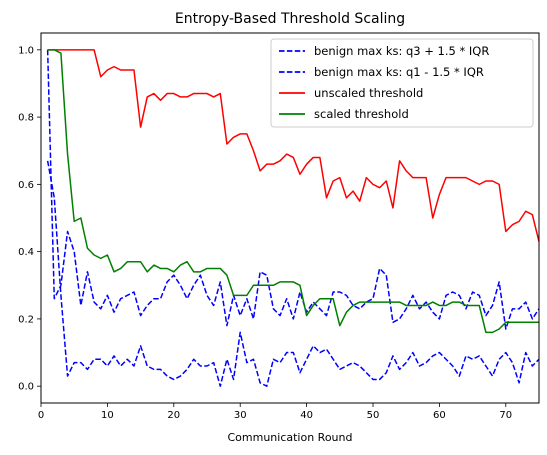 The height and width of the screenshot is (455, 547). What do you see at coordinates (26, 185) in the screenshot?
I see `y-tick-label: 0.6` at bounding box center [26, 185].